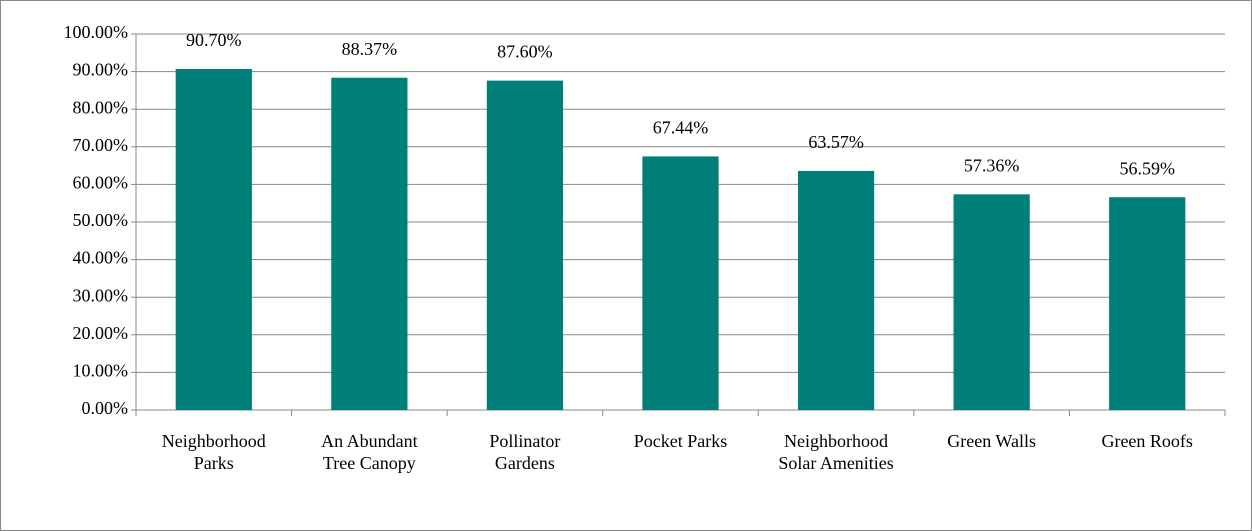 The height and width of the screenshot is (531, 1252). Describe the element at coordinates (1147, 441) in the screenshot. I see `x-tick-label: Green Roofs` at that location.